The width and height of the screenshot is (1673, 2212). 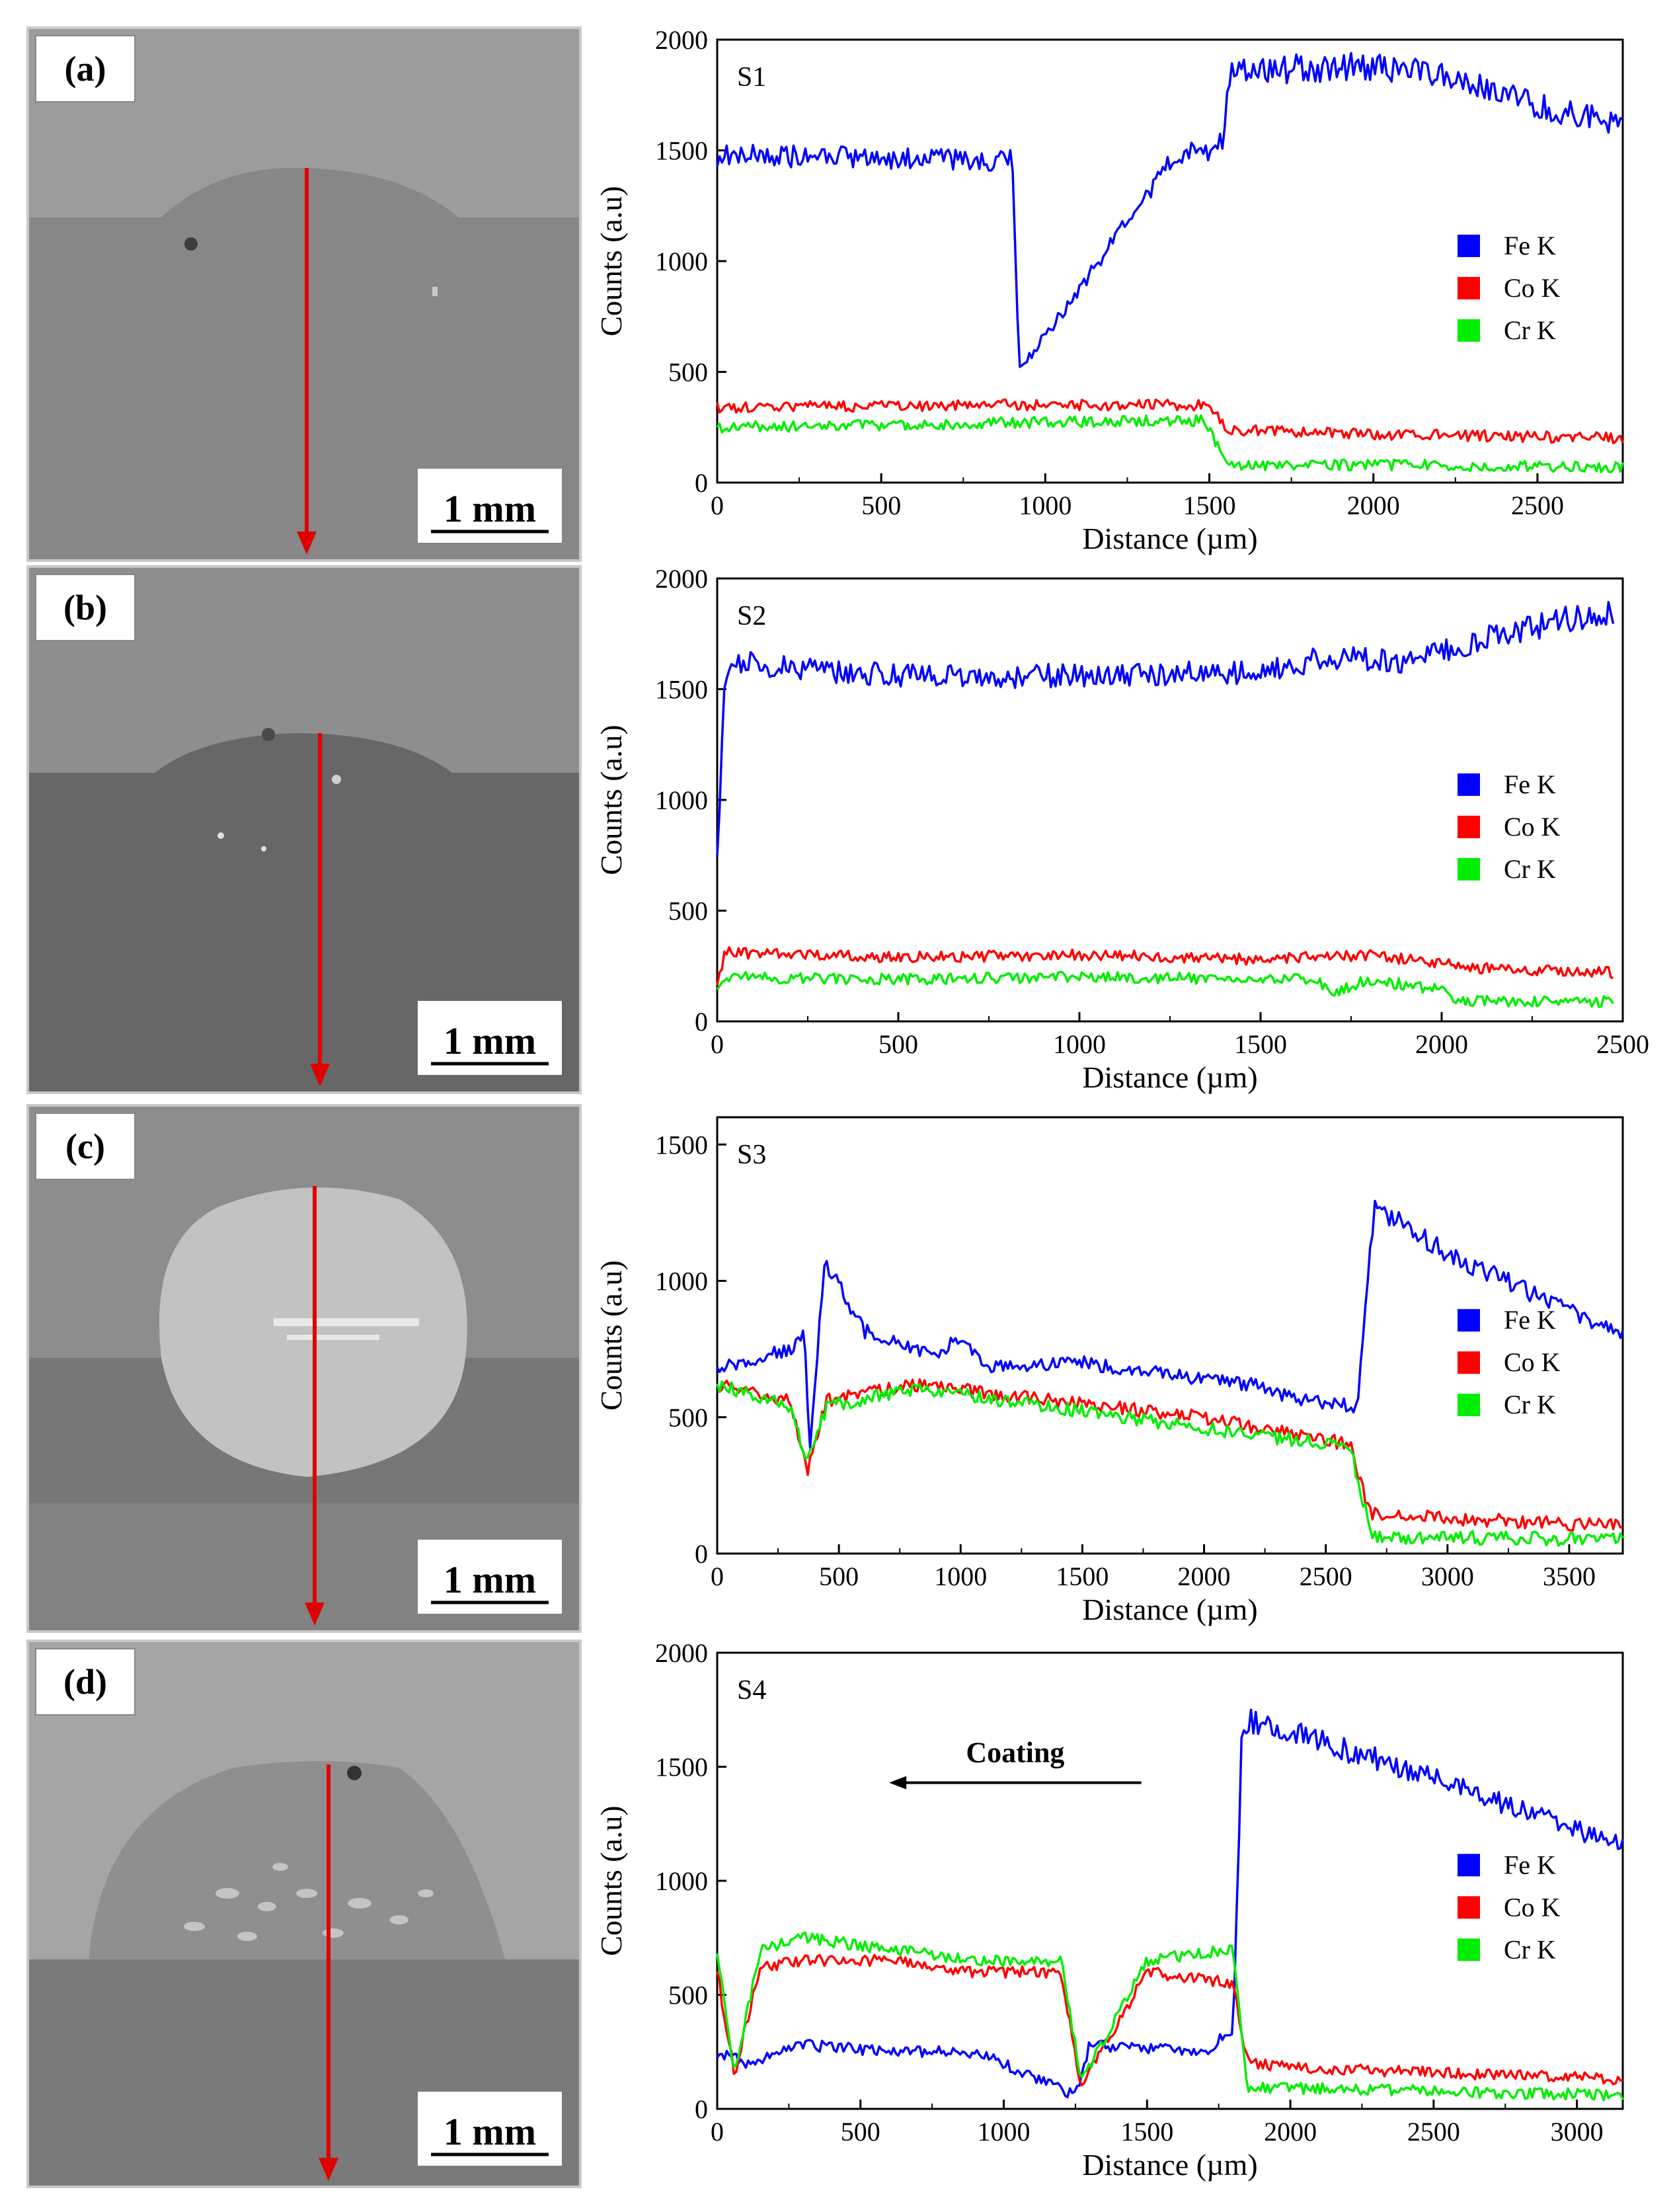 I want to click on annotation-arrow-head, so click(x=898, y=1783).